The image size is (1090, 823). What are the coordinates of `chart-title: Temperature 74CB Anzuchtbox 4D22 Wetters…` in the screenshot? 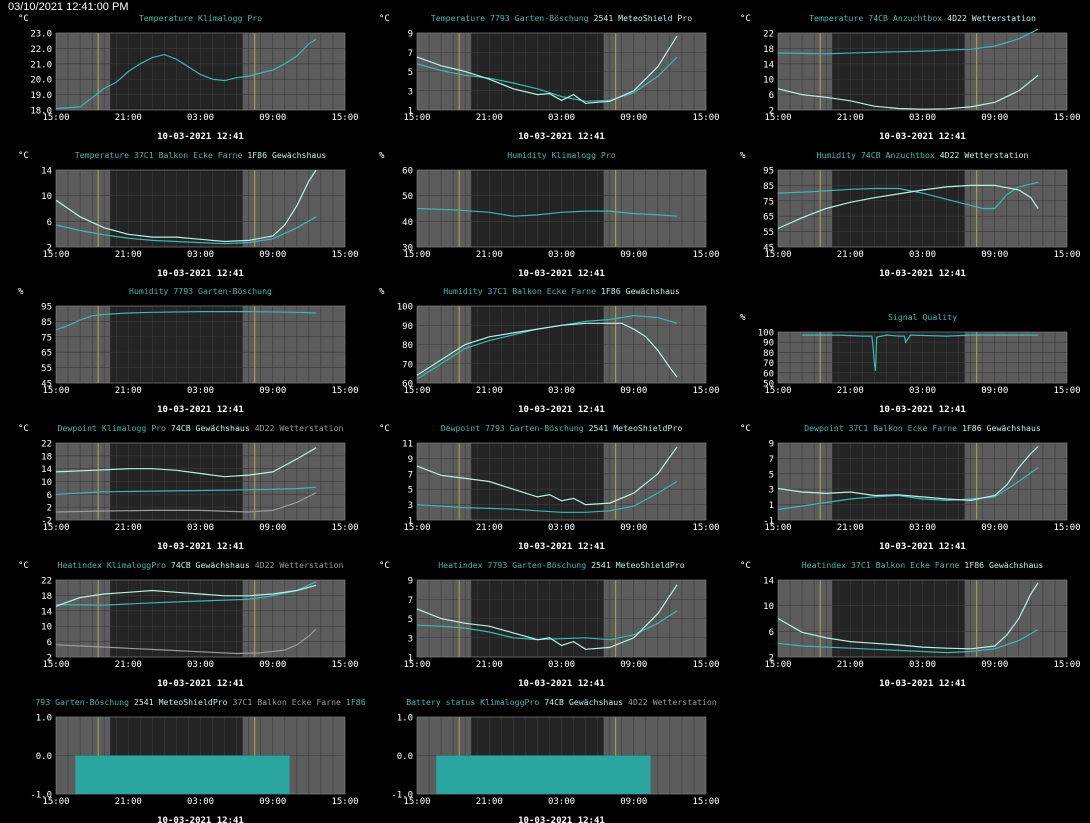 It's located at (922, 18).